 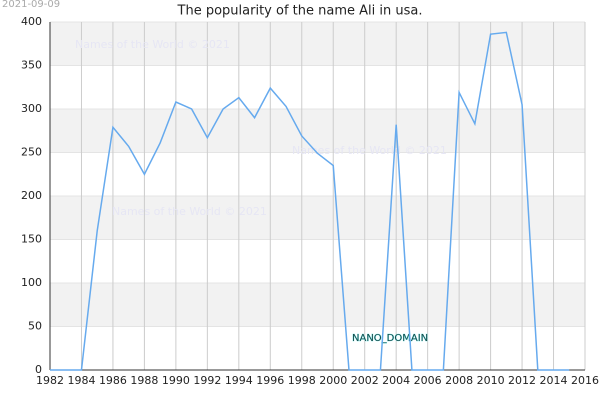 What do you see at coordinates (31, 239) in the screenshot?
I see `y-tick-label: 150` at bounding box center [31, 239].